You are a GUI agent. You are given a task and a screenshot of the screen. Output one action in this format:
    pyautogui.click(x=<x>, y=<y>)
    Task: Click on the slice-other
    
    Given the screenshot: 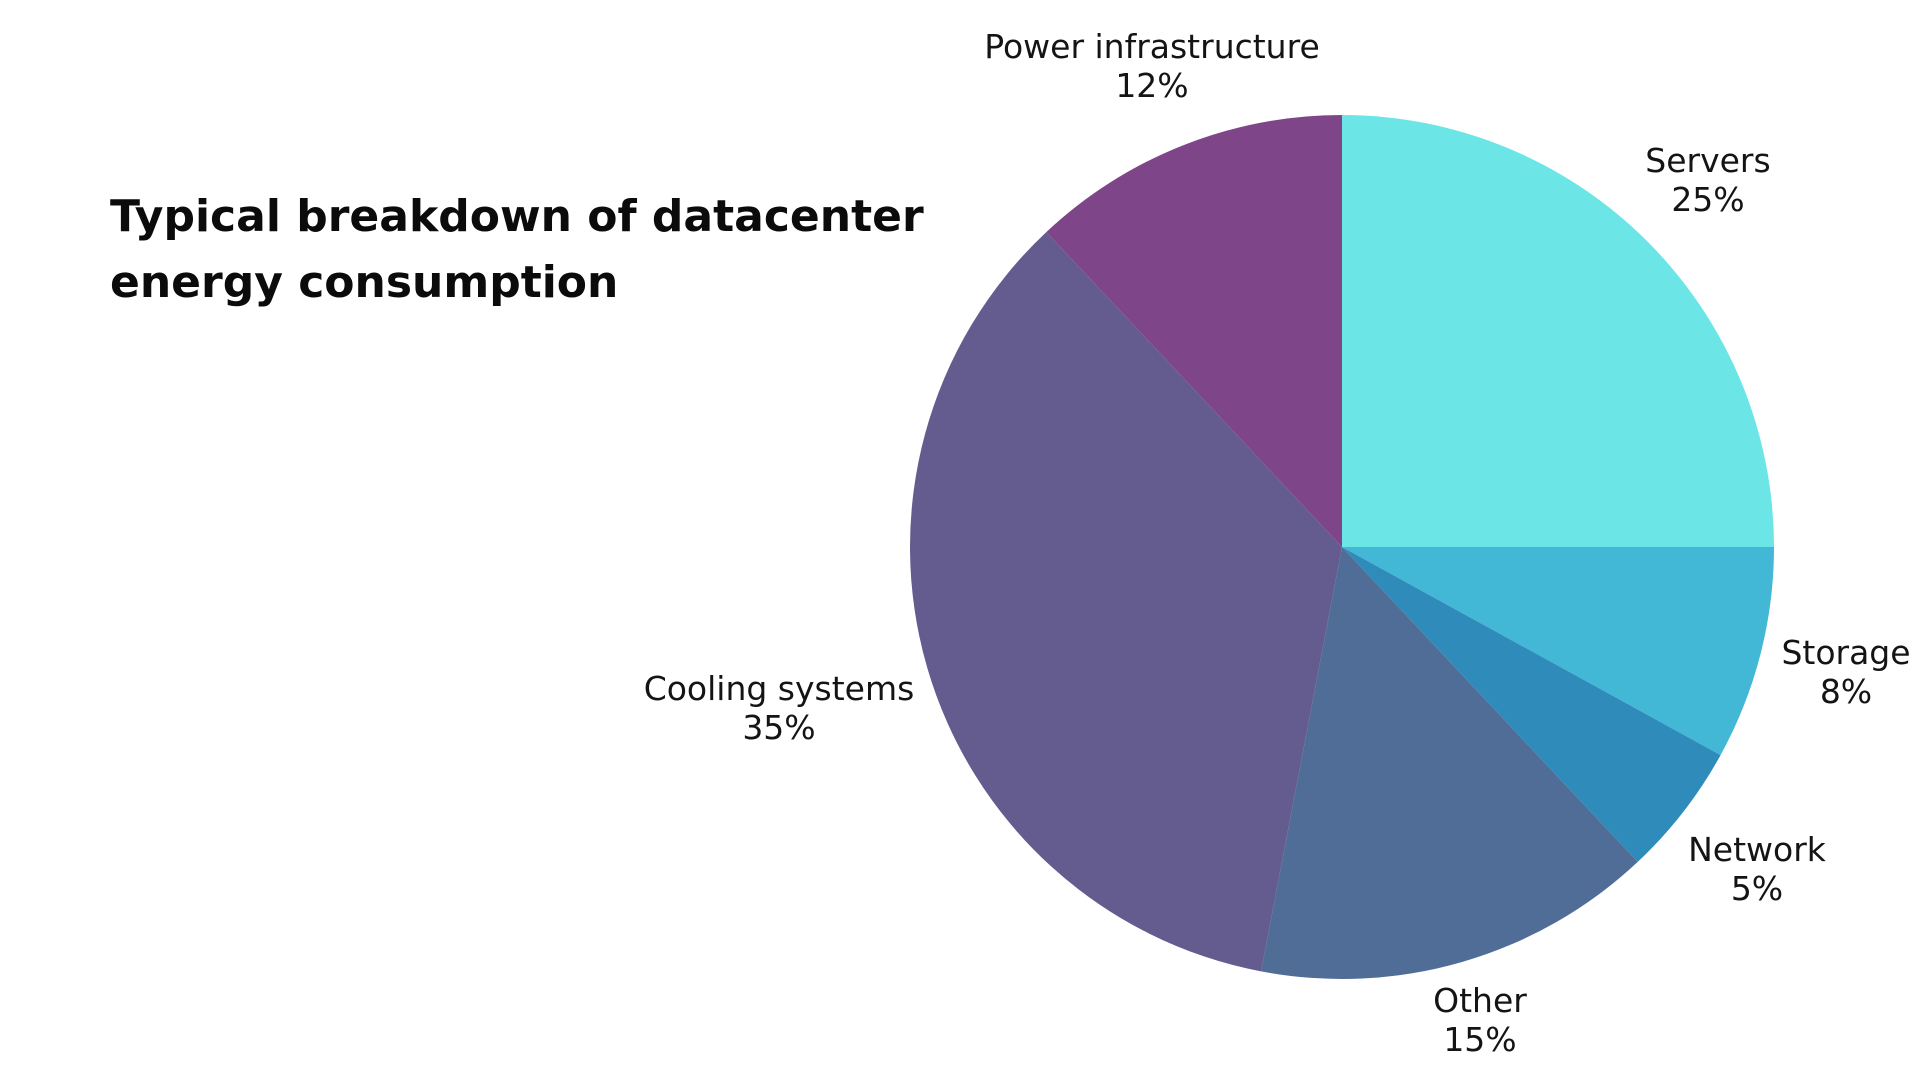 What is the action you would take?
    pyautogui.click(x=1449, y=763)
    